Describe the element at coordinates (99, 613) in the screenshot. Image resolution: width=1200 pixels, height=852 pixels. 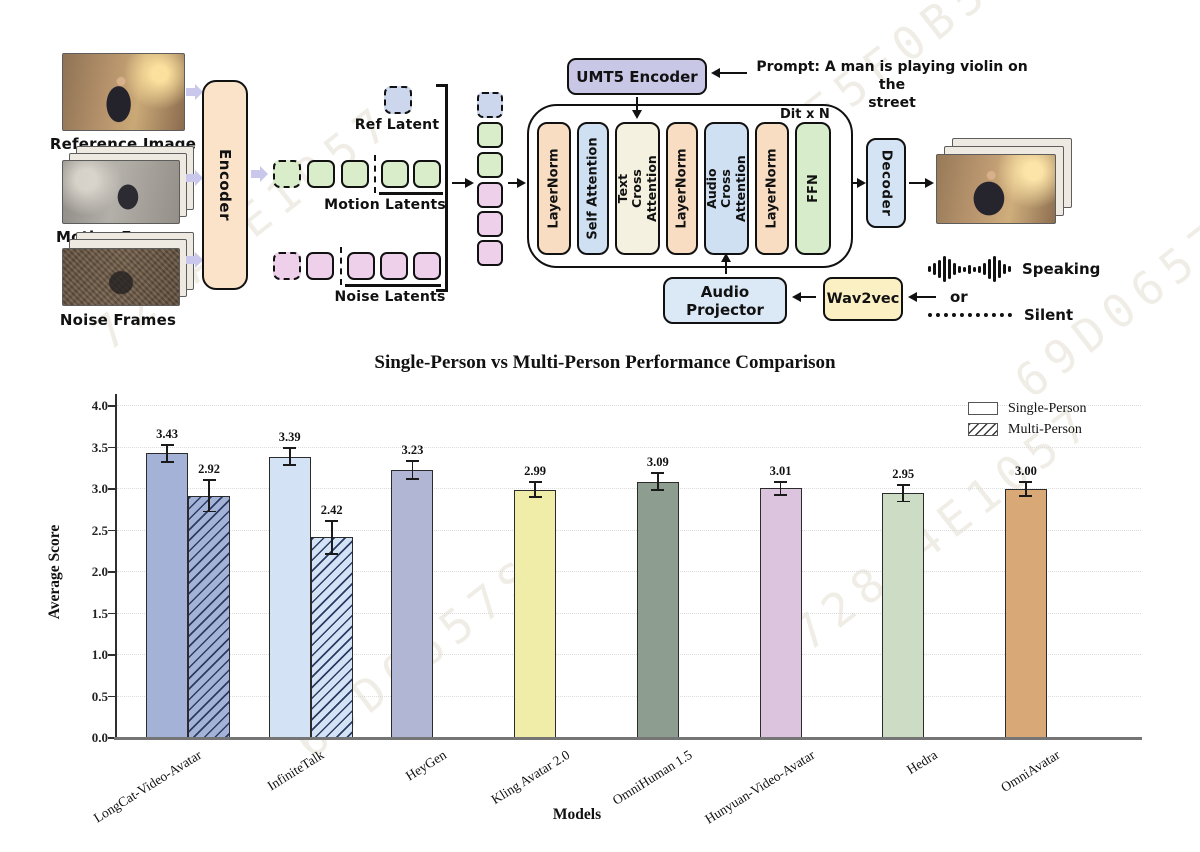
I see `y-tick-label: 1.5` at that location.